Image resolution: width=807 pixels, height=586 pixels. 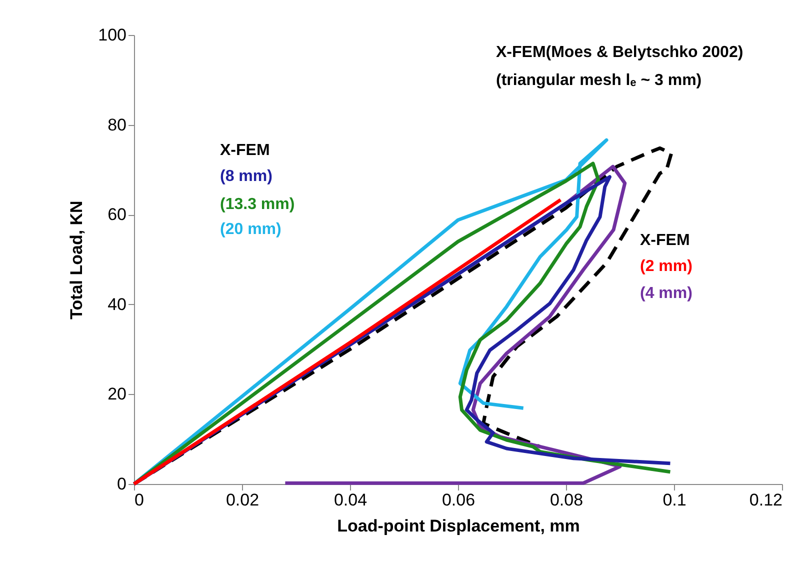 I want to click on x-tick-label: 0, so click(x=139, y=500).